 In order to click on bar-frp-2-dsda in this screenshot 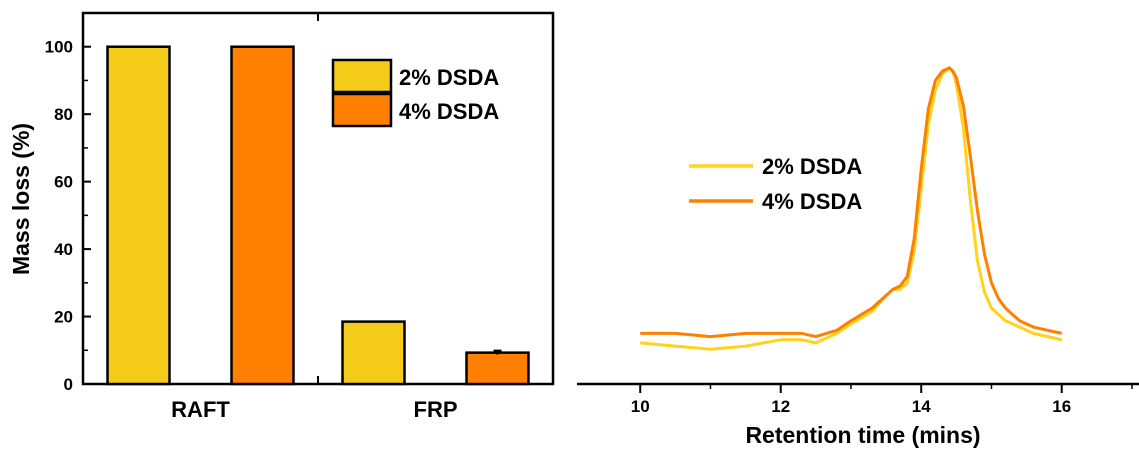, I will do `click(373, 353)`.